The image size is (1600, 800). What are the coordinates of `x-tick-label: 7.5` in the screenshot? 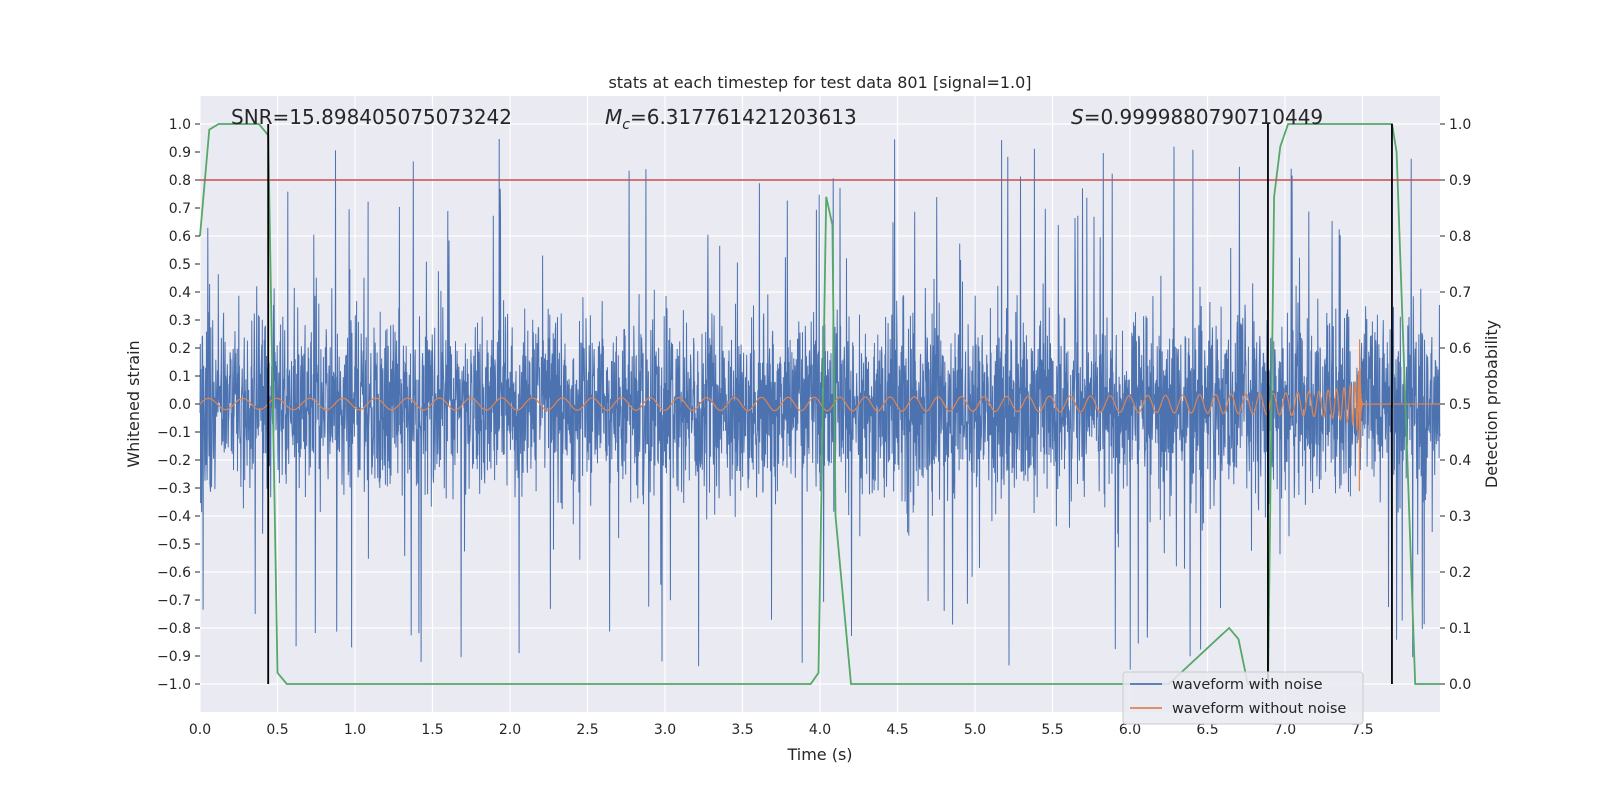 It's located at (1362, 730).